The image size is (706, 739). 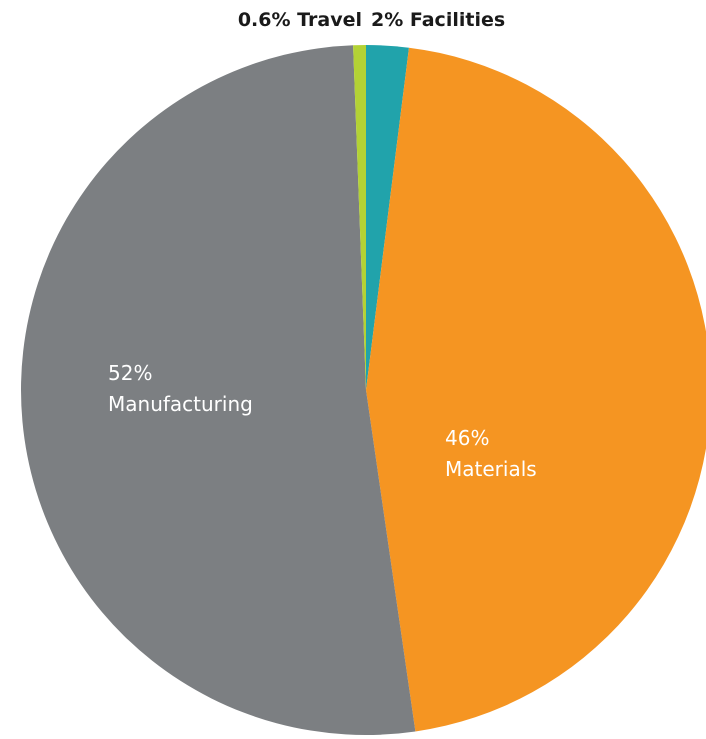 What do you see at coordinates (387, 217) in the screenshot?
I see `slice-facilities` at bounding box center [387, 217].